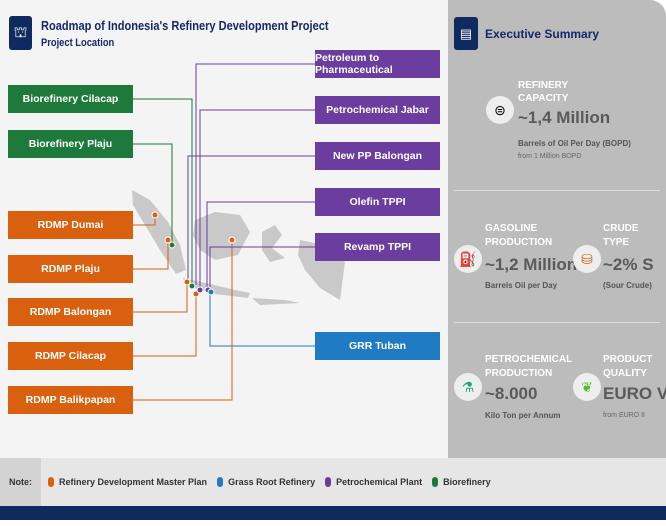 The image size is (666, 526). What do you see at coordinates (542, 34) in the screenshot?
I see `summary-title: Executive Summary` at bounding box center [542, 34].